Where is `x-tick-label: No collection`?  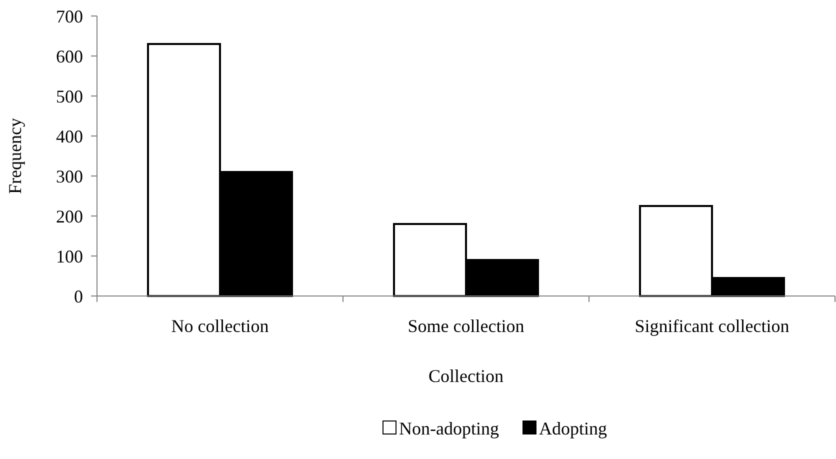 x-tick-label: No collection is located at coordinates (220, 326).